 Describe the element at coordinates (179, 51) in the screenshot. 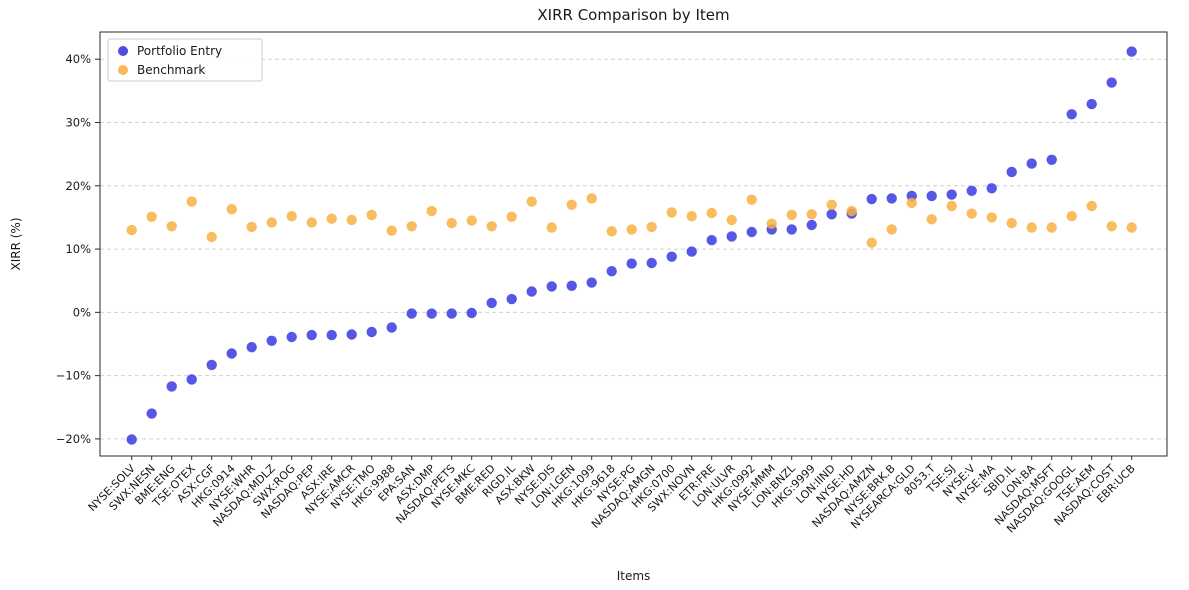

I see `legend-label: Portfolio Entry` at that location.